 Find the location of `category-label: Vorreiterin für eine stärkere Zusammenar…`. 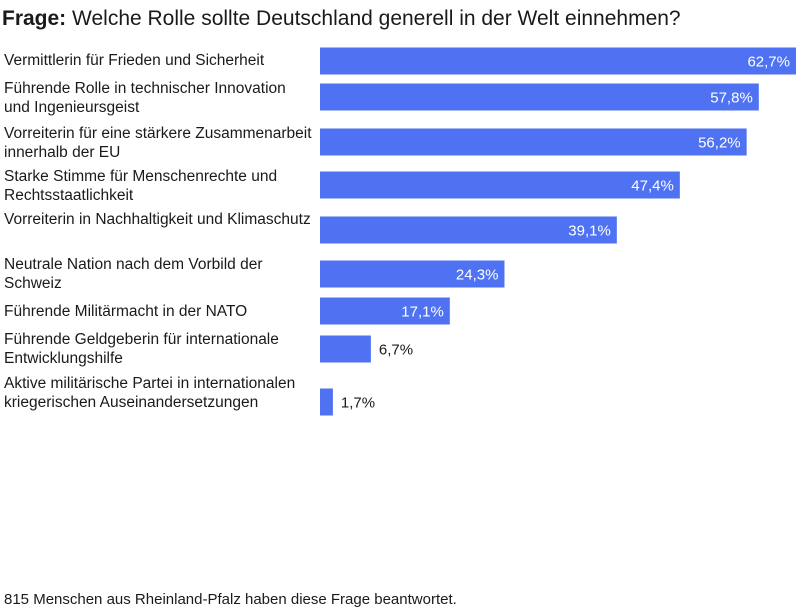

category-label: Vorreiterin für eine stärkere Zusammenar… is located at coordinates (158, 143).